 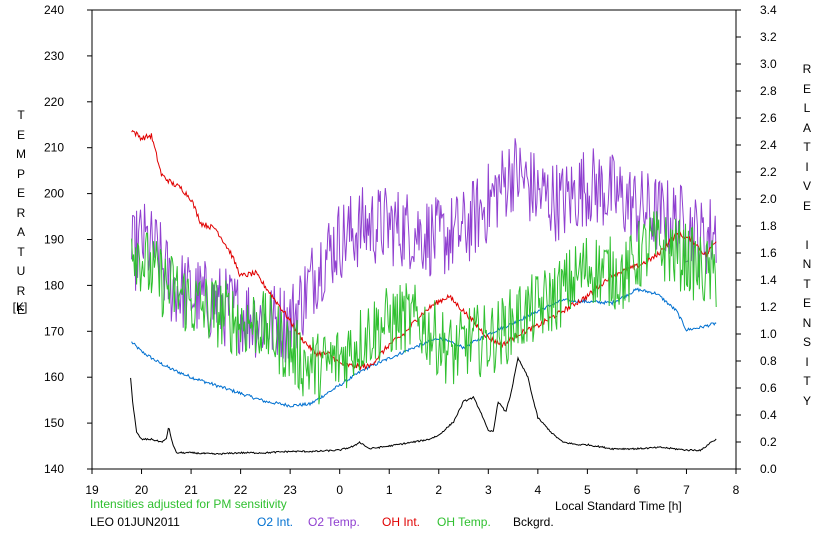 I want to click on y-tick-label-right: 1.4, so click(x=768, y=280).